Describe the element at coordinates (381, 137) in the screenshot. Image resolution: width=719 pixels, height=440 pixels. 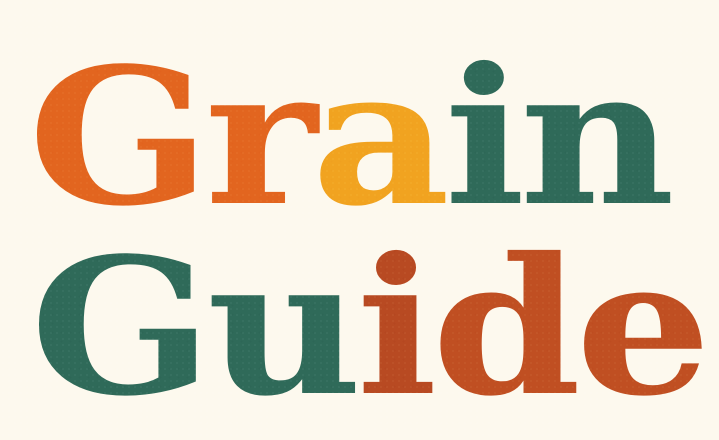
I see `logo-letter-a: a` at that location.